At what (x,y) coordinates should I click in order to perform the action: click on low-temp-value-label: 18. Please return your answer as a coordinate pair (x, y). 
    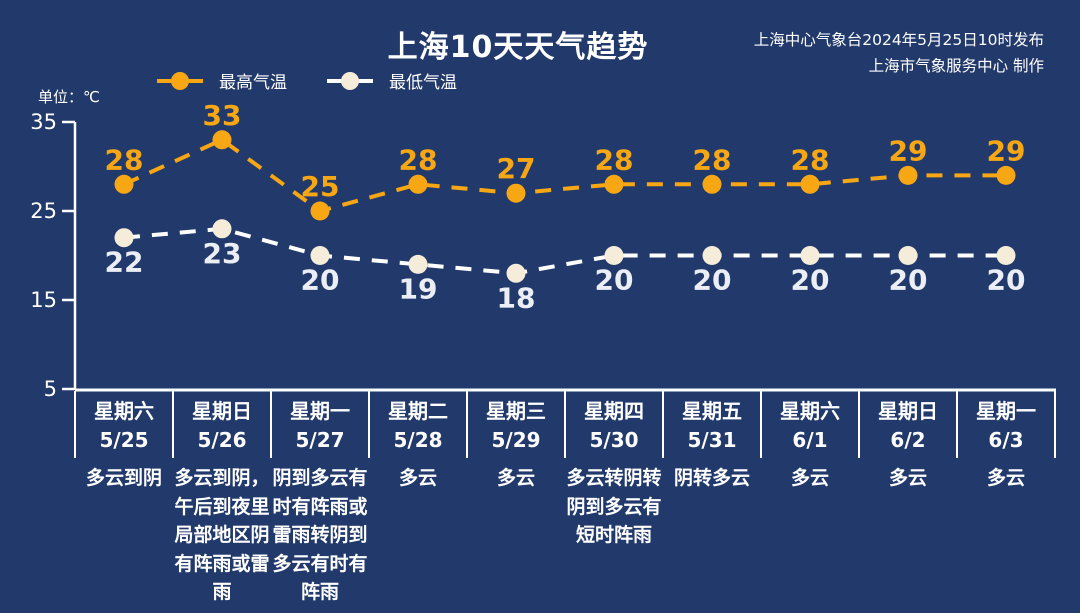
    Looking at the image, I should click on (516, 297).